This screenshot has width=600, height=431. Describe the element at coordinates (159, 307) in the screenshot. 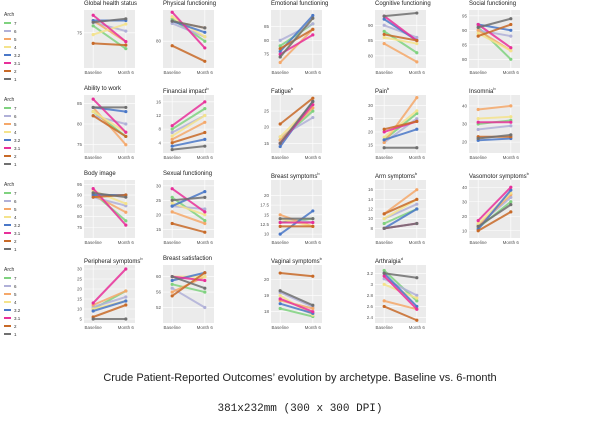

I see `y-tick-label: 52` at that location.